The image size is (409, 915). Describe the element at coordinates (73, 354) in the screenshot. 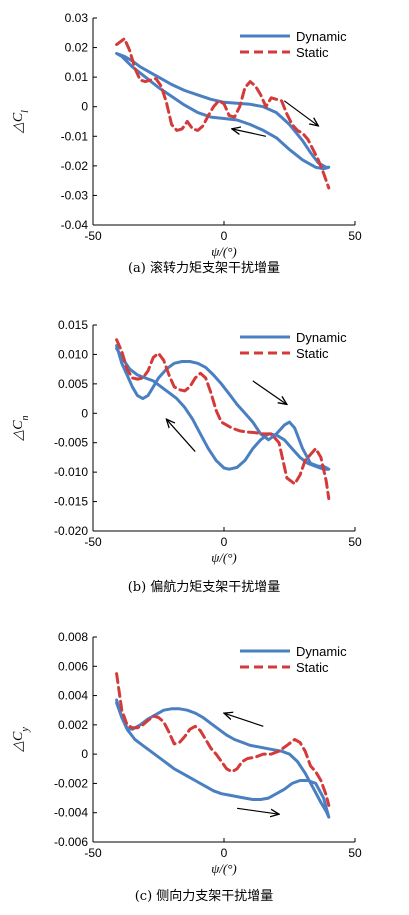

I see `y-tick-label: 0.010` at that location.